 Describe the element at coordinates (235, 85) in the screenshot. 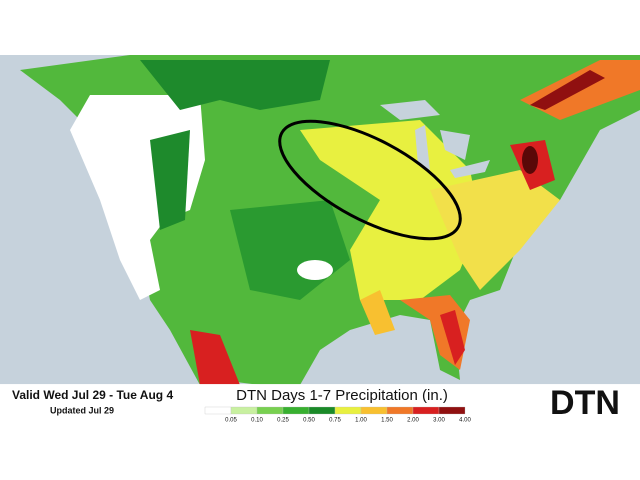

I see `dark-green-north` at that location.